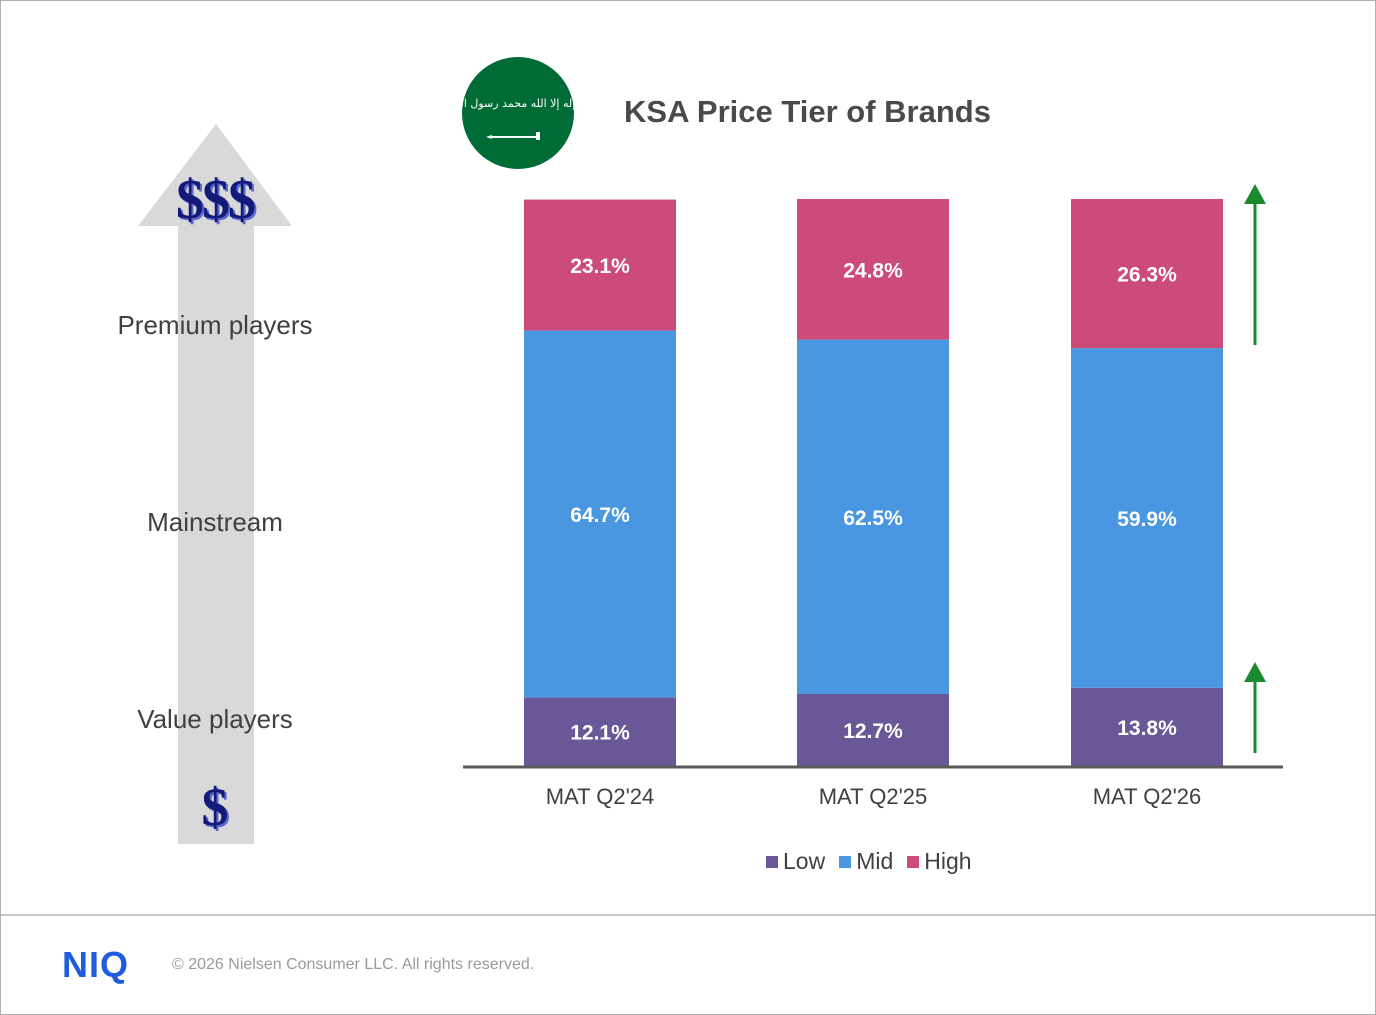 This screenshot has height=1015, width=1376. What do you see at coordinates (1255, 707) in the screenshot?
I see `up-arrow-icon-low` at bounding box center [1255, 707].